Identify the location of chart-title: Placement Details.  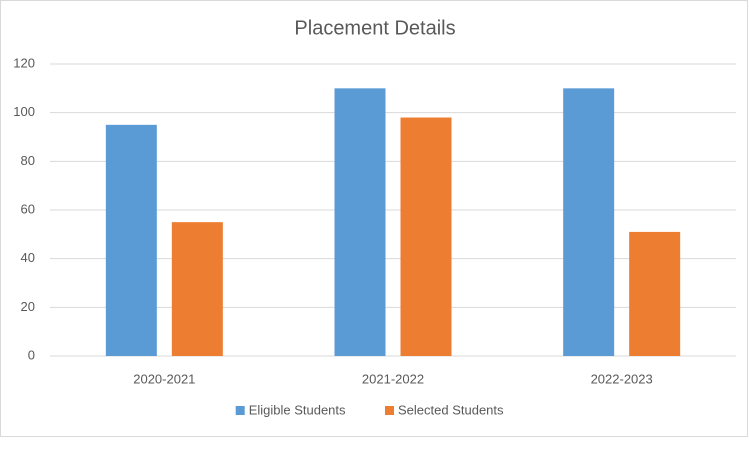
(374, 28).